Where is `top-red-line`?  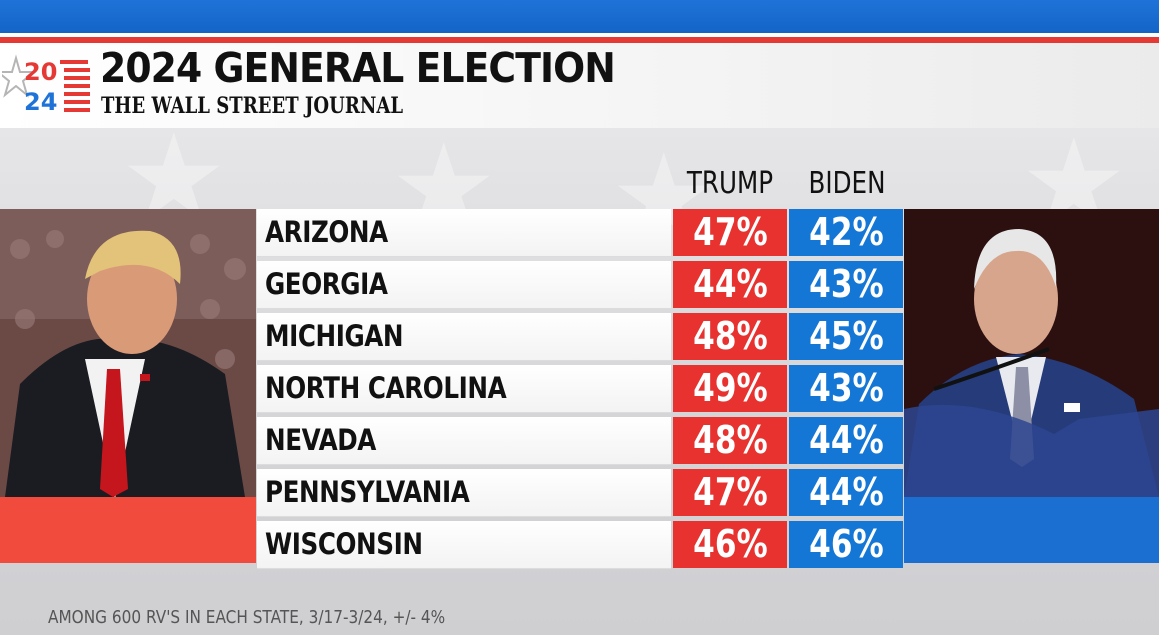
top-red-line is located at coordinates (579, 40).